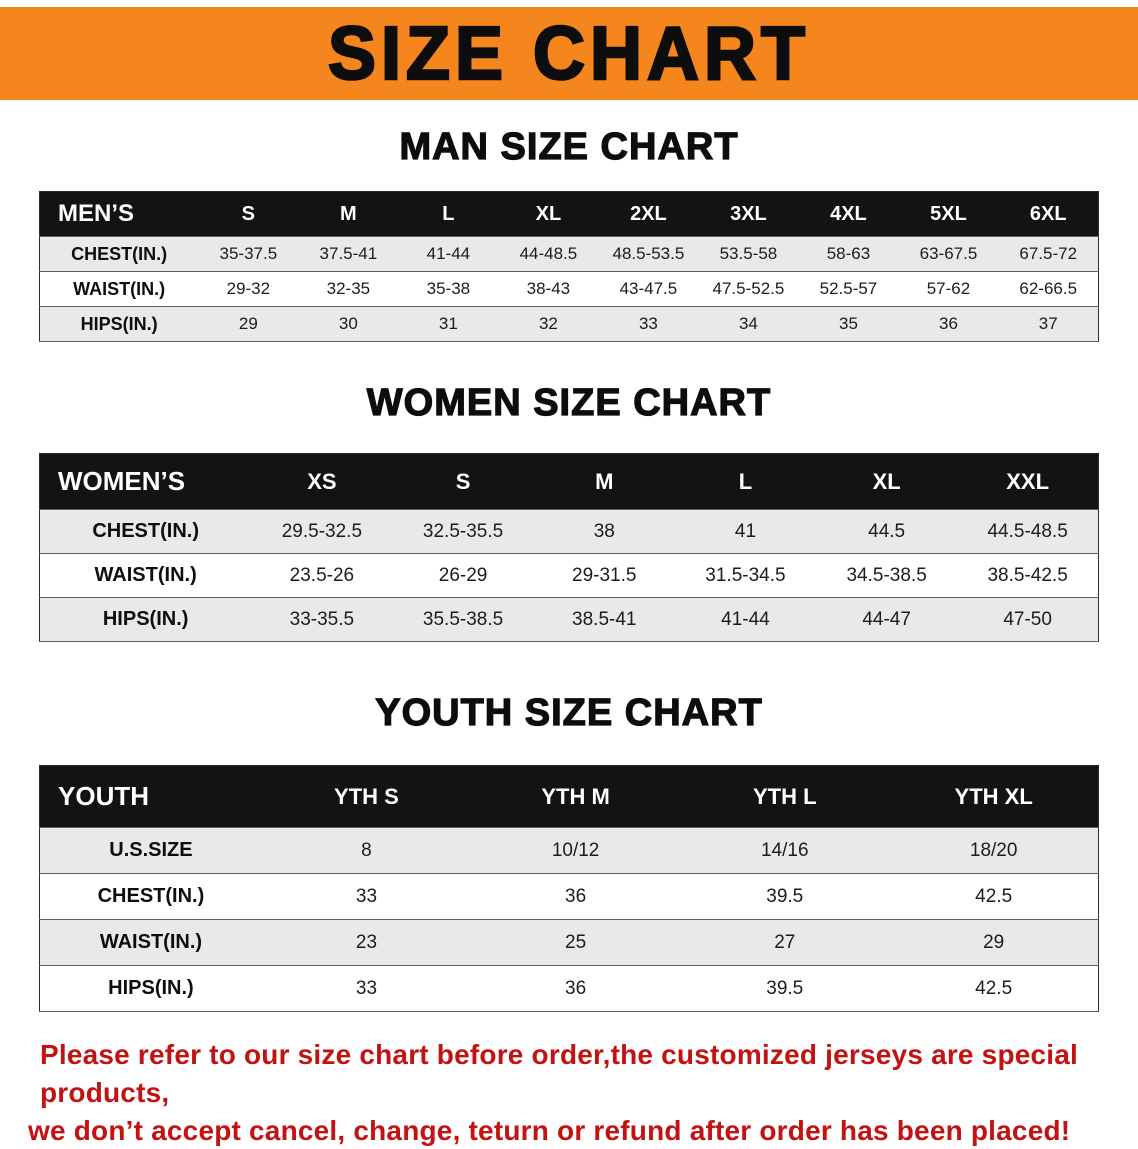  What do you see at coordinates (366, 942) in the screenshot?
I see `value-cell: 23` at bounding box center [366, 942].